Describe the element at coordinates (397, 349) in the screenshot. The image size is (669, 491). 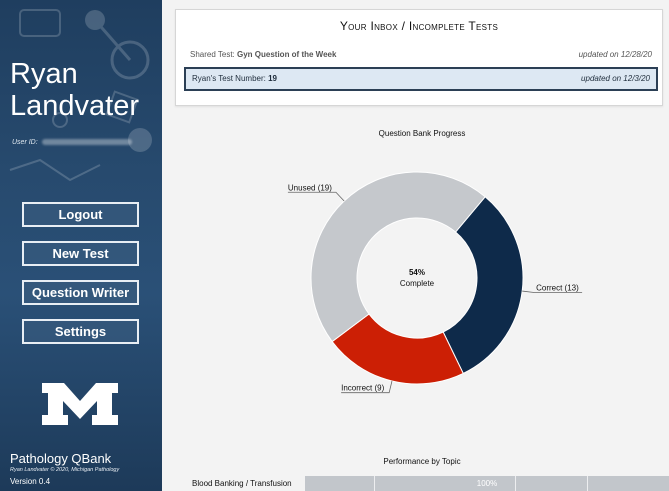
I see `slice-incorrect` at that location.